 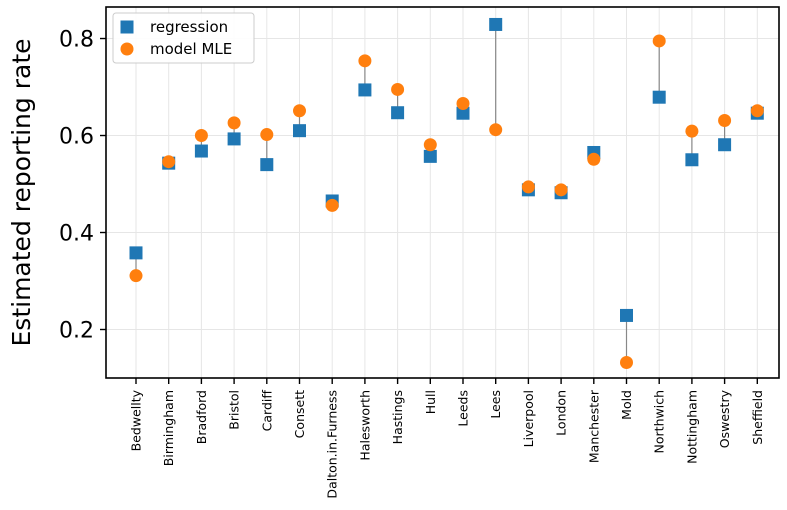 I want to click on x-tick-label: Consett, so click(x=299, y=414).